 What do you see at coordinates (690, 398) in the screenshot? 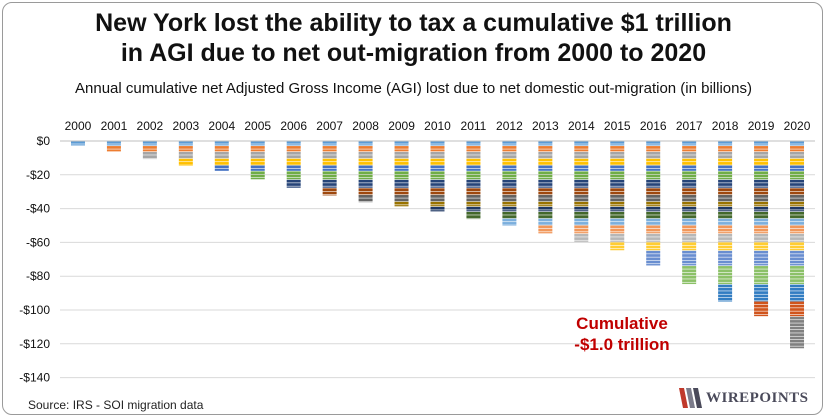
I see `wirepoints-mark-icon` at bounding box center [690, 398].